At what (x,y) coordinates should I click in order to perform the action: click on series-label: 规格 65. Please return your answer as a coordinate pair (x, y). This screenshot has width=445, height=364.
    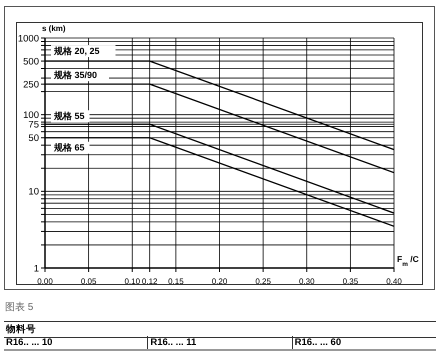
    Looking at the image, I should click on (69, 147).